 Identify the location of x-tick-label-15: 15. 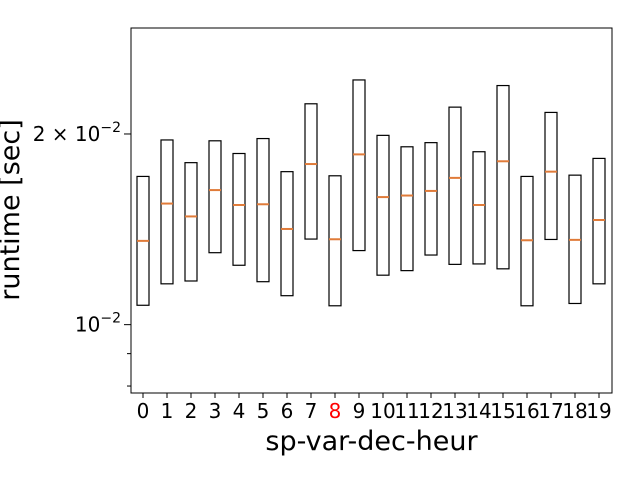
(502, 411).